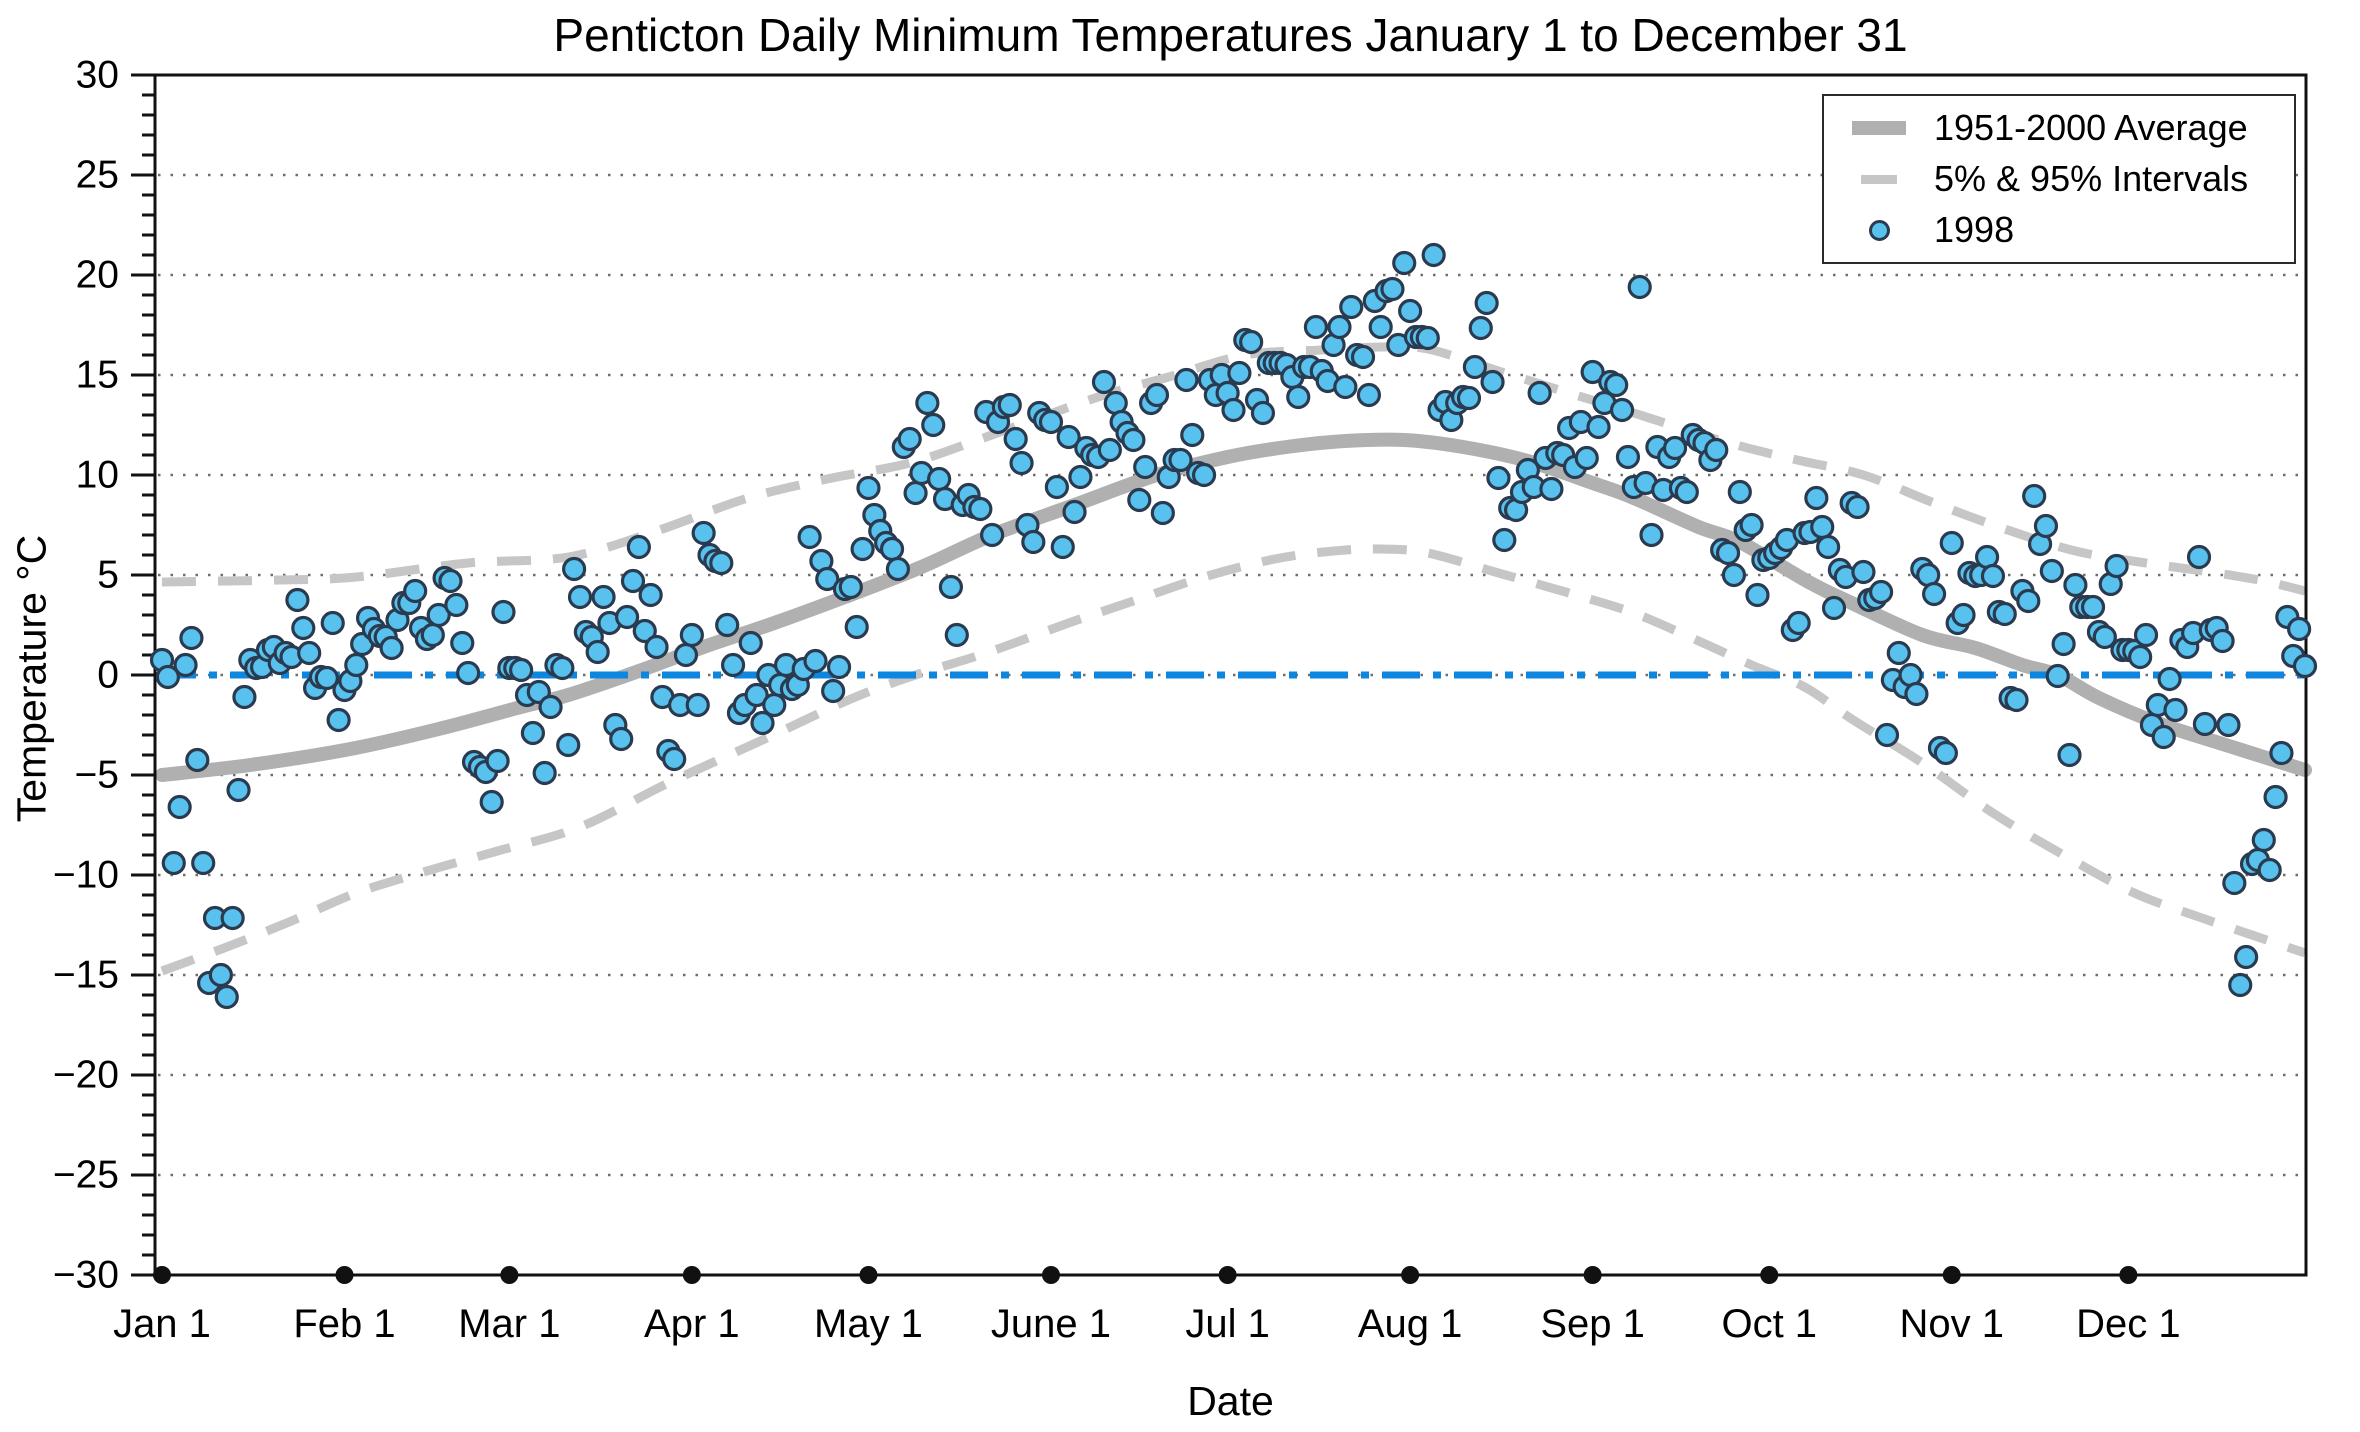 This screenshot has width=2360, height=1432. I want to click on legend-label: 1998, so click(1974, 229).